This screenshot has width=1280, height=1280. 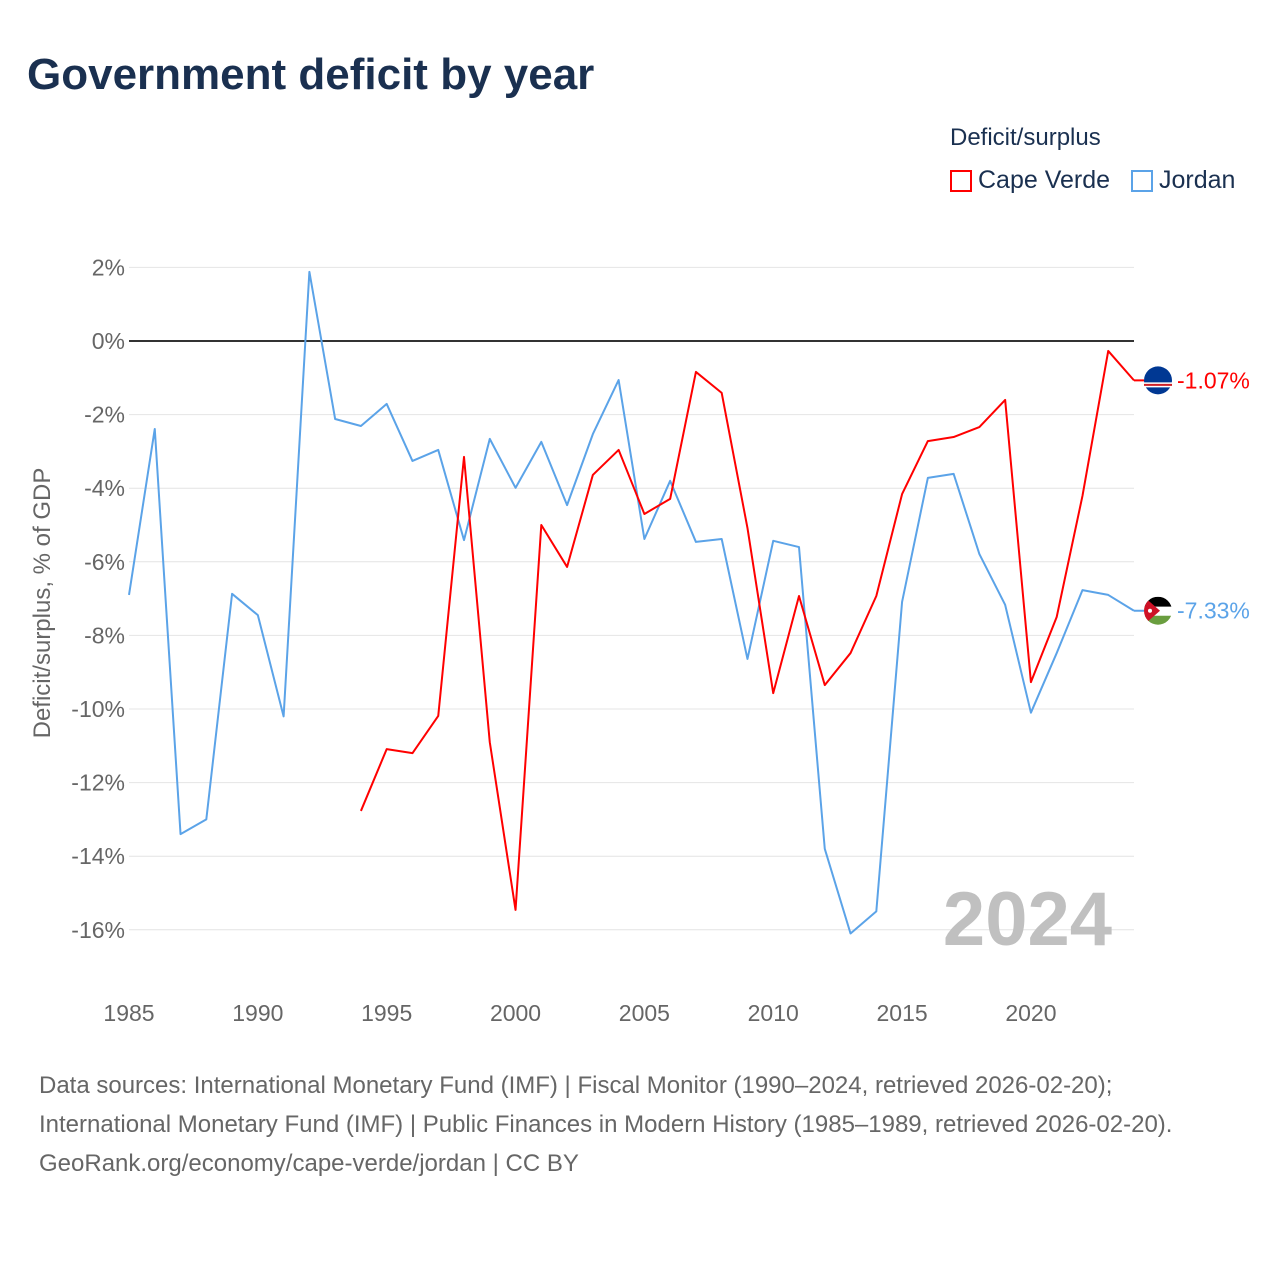 What do you see at coordinates (311, 74) in the screenshot?
I see `chart-title: Government deficit by year` at bounding box center [311, 74].